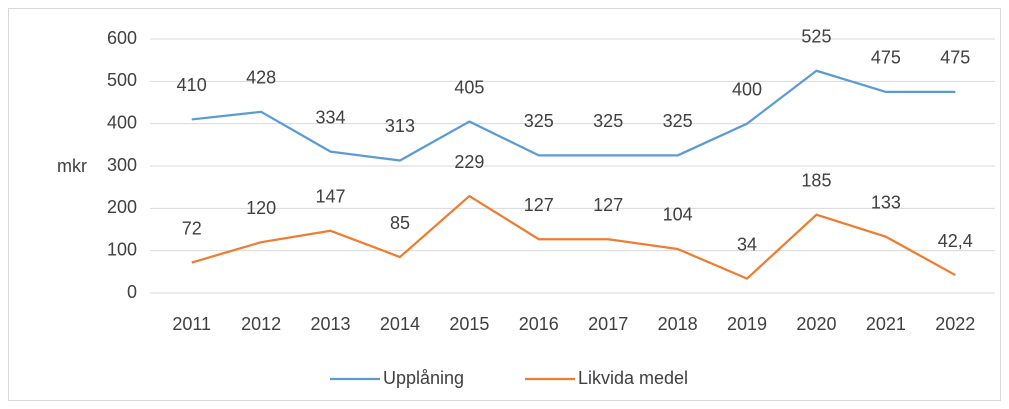  What do you see at coordinates (469, 162) in the screenshot?
I see `data-label: 229` at bounding box center [469, 162].